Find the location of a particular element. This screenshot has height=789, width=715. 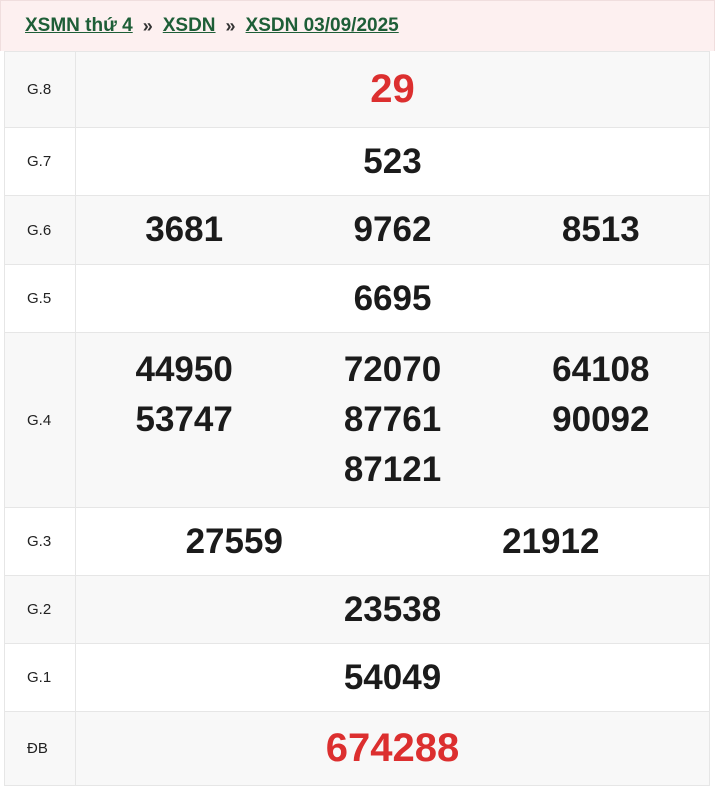

prize-number: 64108 is located at coordinates (601, 369).